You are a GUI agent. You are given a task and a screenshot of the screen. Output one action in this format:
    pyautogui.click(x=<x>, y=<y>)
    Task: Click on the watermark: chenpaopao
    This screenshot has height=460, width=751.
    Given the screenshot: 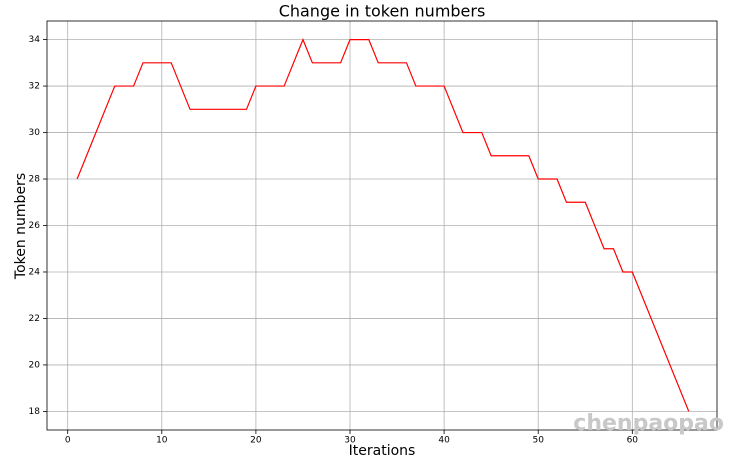 What is the action you would take?
    pyautogui.click(x=648, y=423)
    